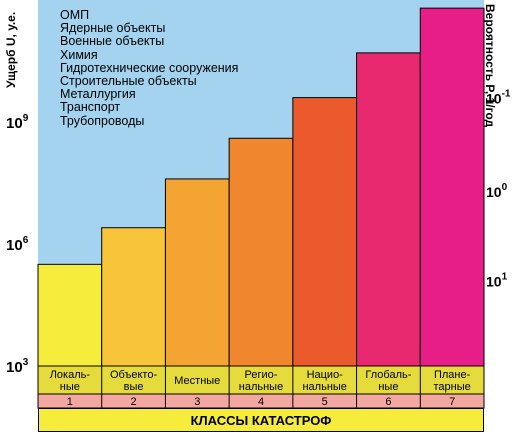 This screenshot has height=432, width=516. Describe the element at coordinates (197, 402) in the screenshot. I see `category-number: 3` at that location.